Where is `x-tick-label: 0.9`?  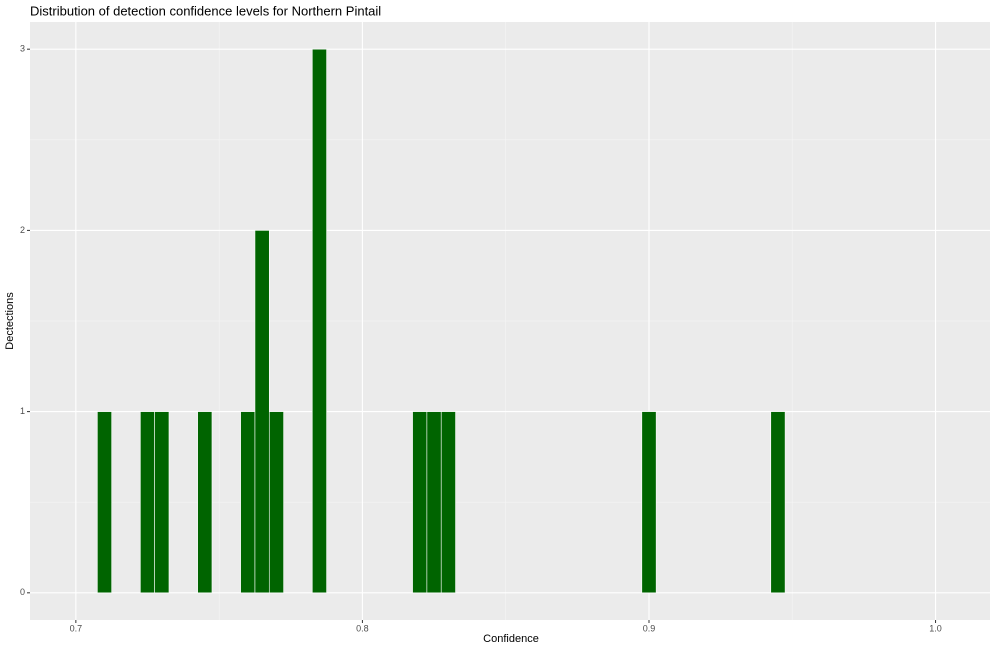
x-tick-label: 0.9 is located at coordinates (649, 628).